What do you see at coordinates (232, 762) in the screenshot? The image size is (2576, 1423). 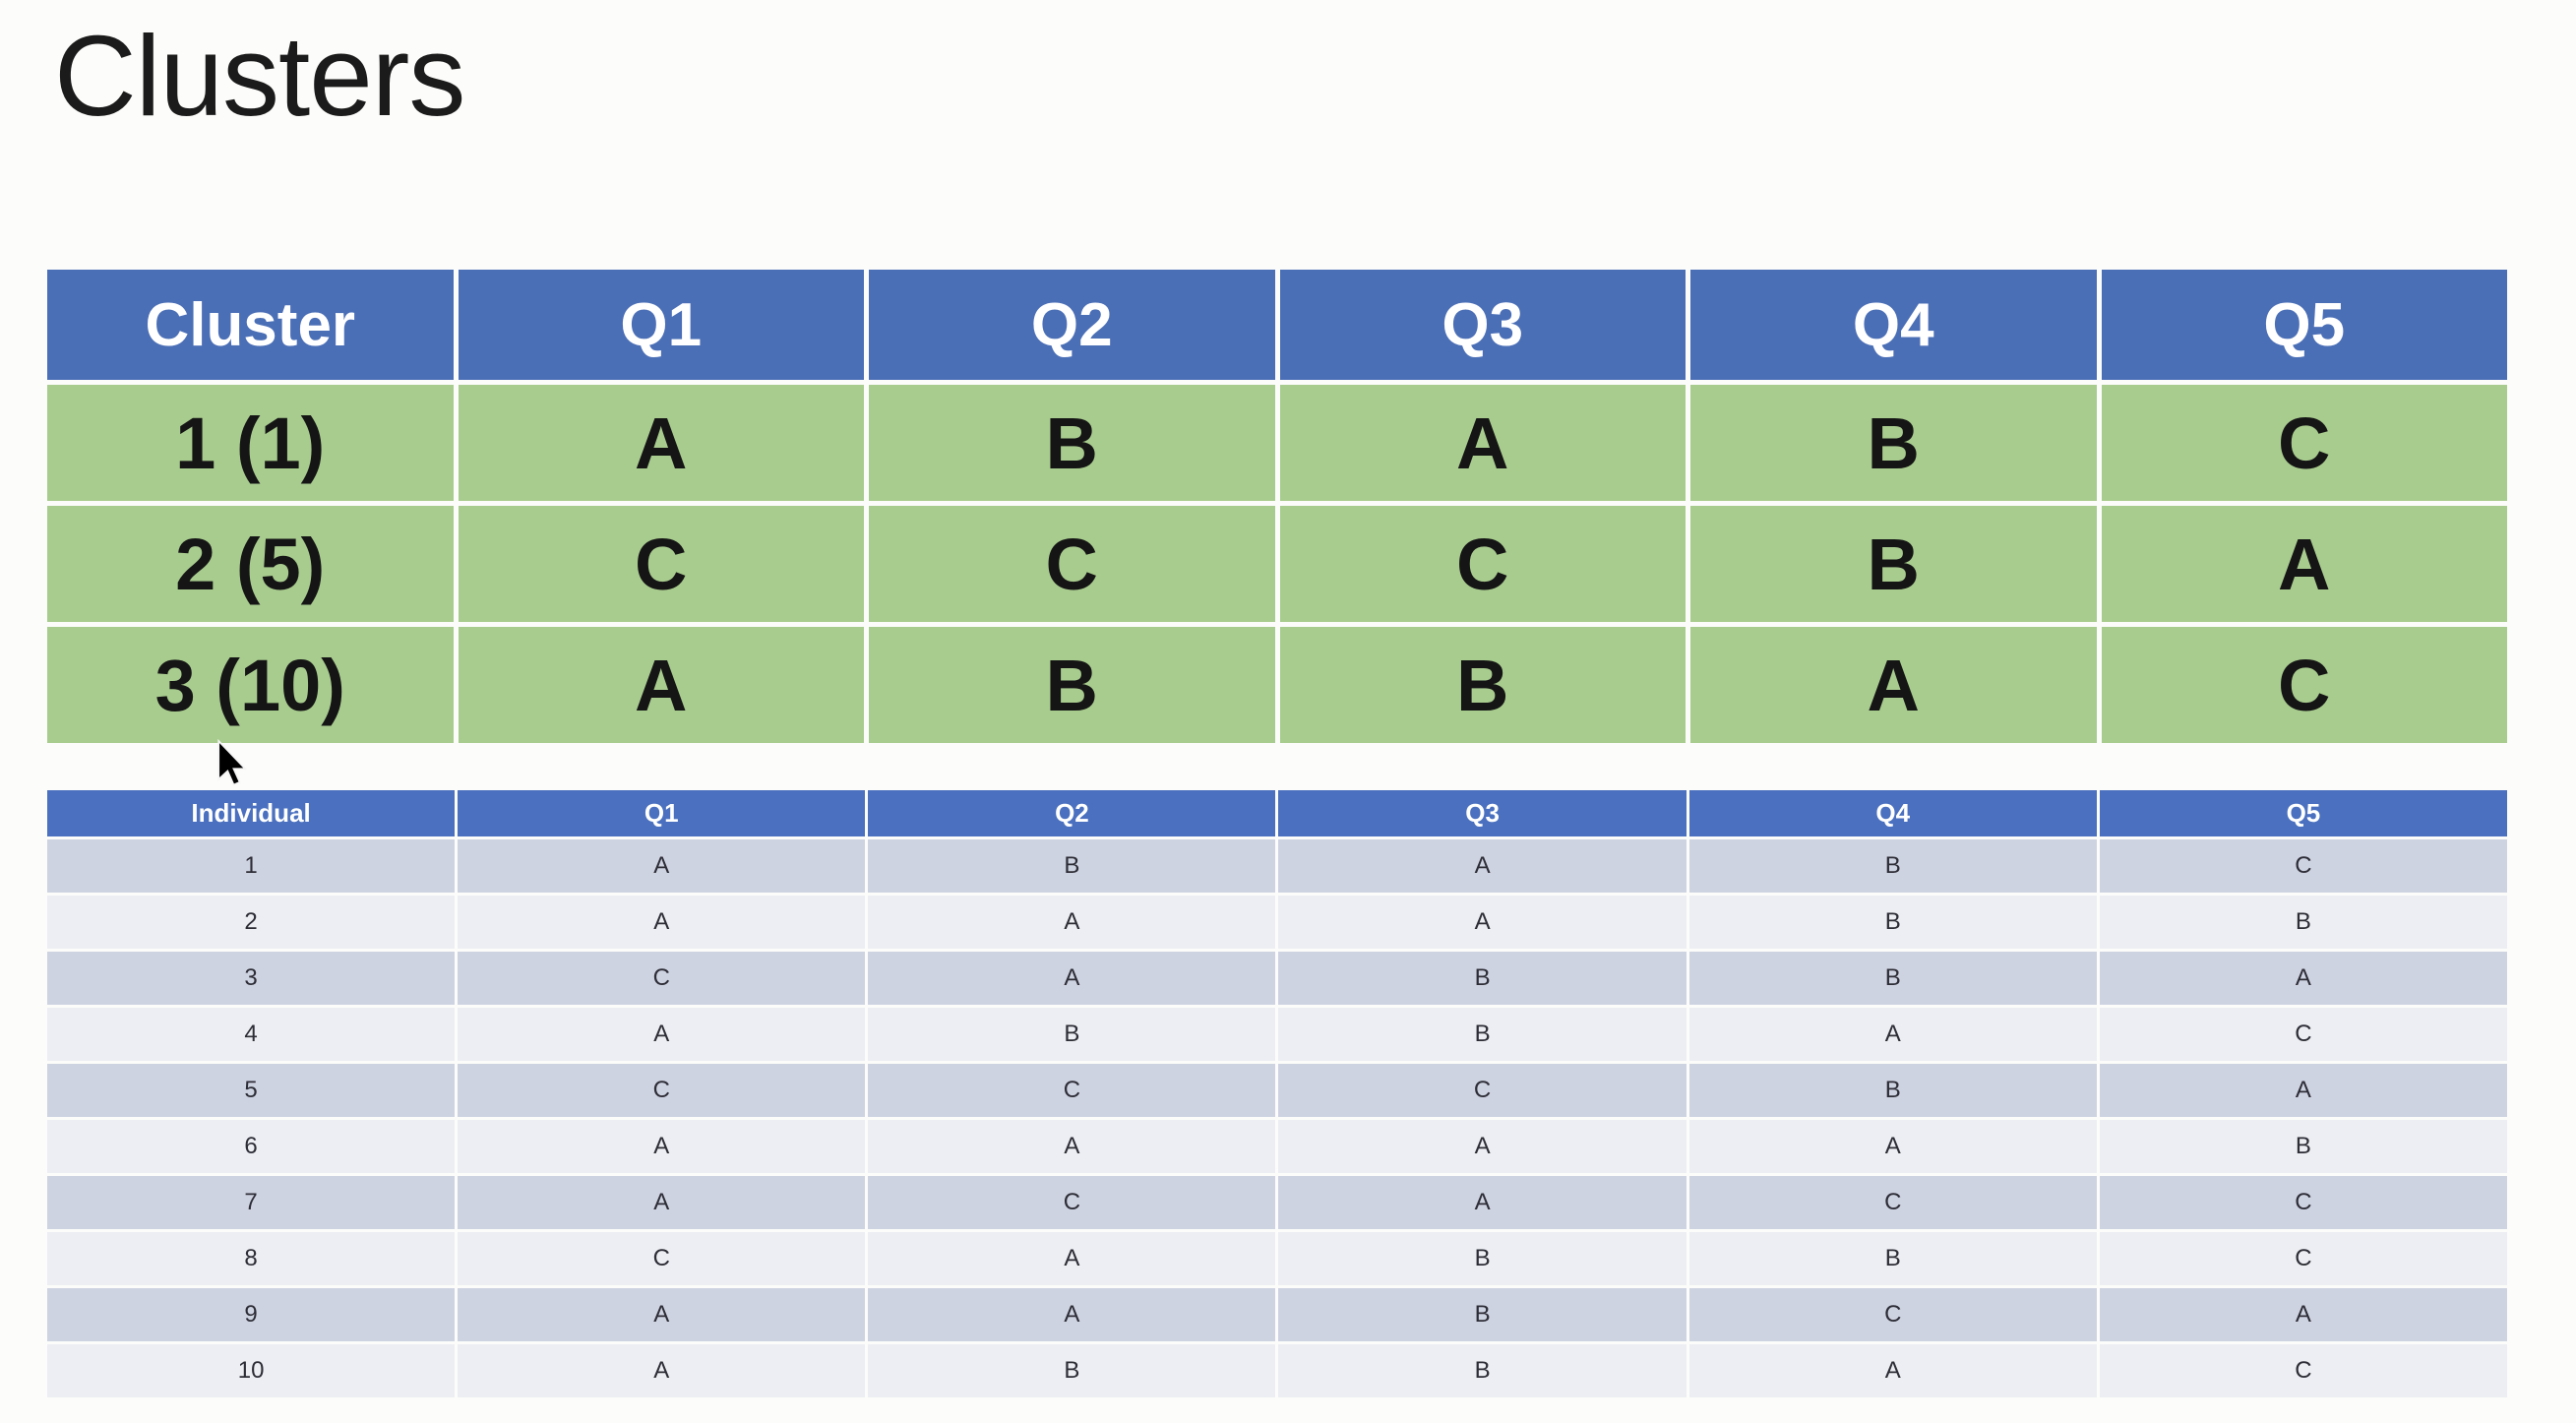 I see `mouse-cursor-icon` at bounding box center [232, 762].